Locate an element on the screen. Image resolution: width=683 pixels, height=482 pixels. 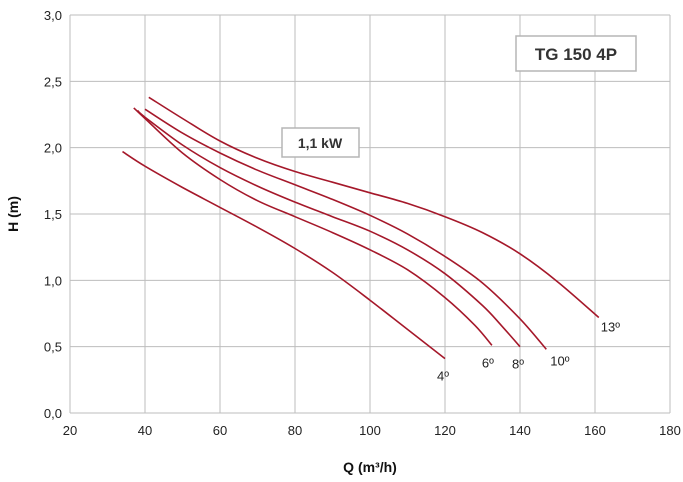
model-title-box: TG 150 4P is located at coordinates (576, 53).